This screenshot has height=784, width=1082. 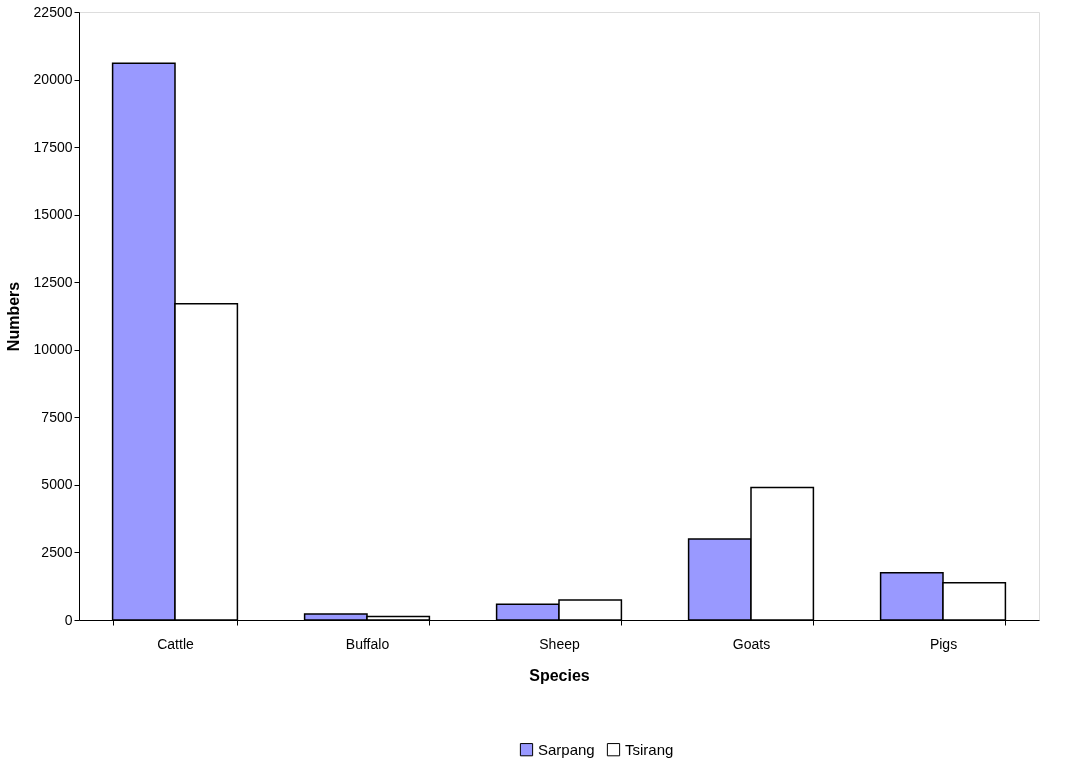 What do you see at coordinates (53, 349) in the screenshot?
I see `y-tick-label: 10000` at bounding box center [53, 349].